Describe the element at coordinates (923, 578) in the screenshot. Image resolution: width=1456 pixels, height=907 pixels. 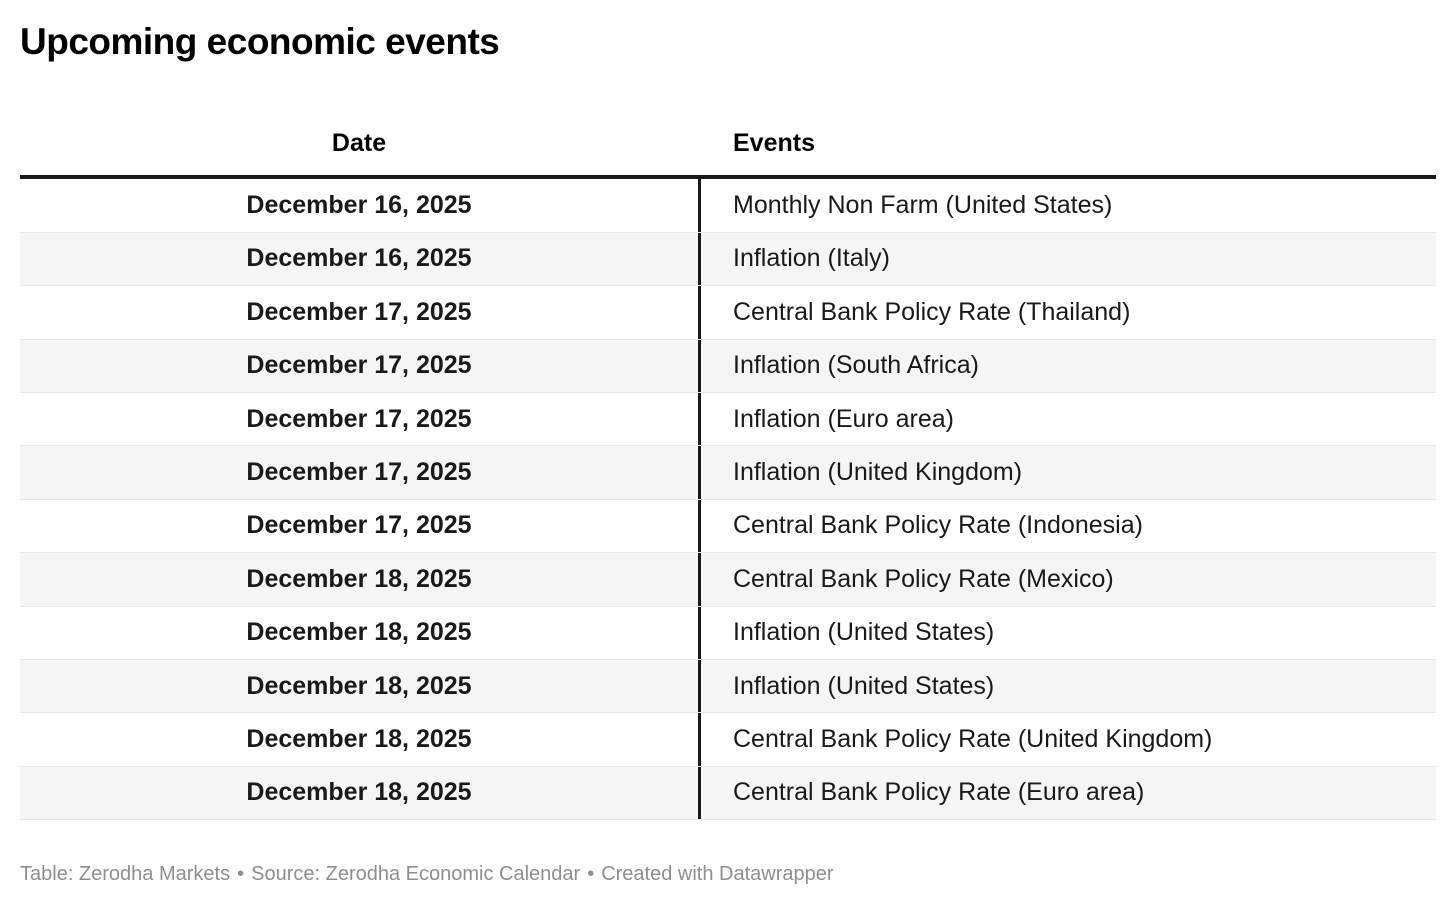
I see `event-cell-text: Central Bank Policy Rate (Mexico)` at that location.